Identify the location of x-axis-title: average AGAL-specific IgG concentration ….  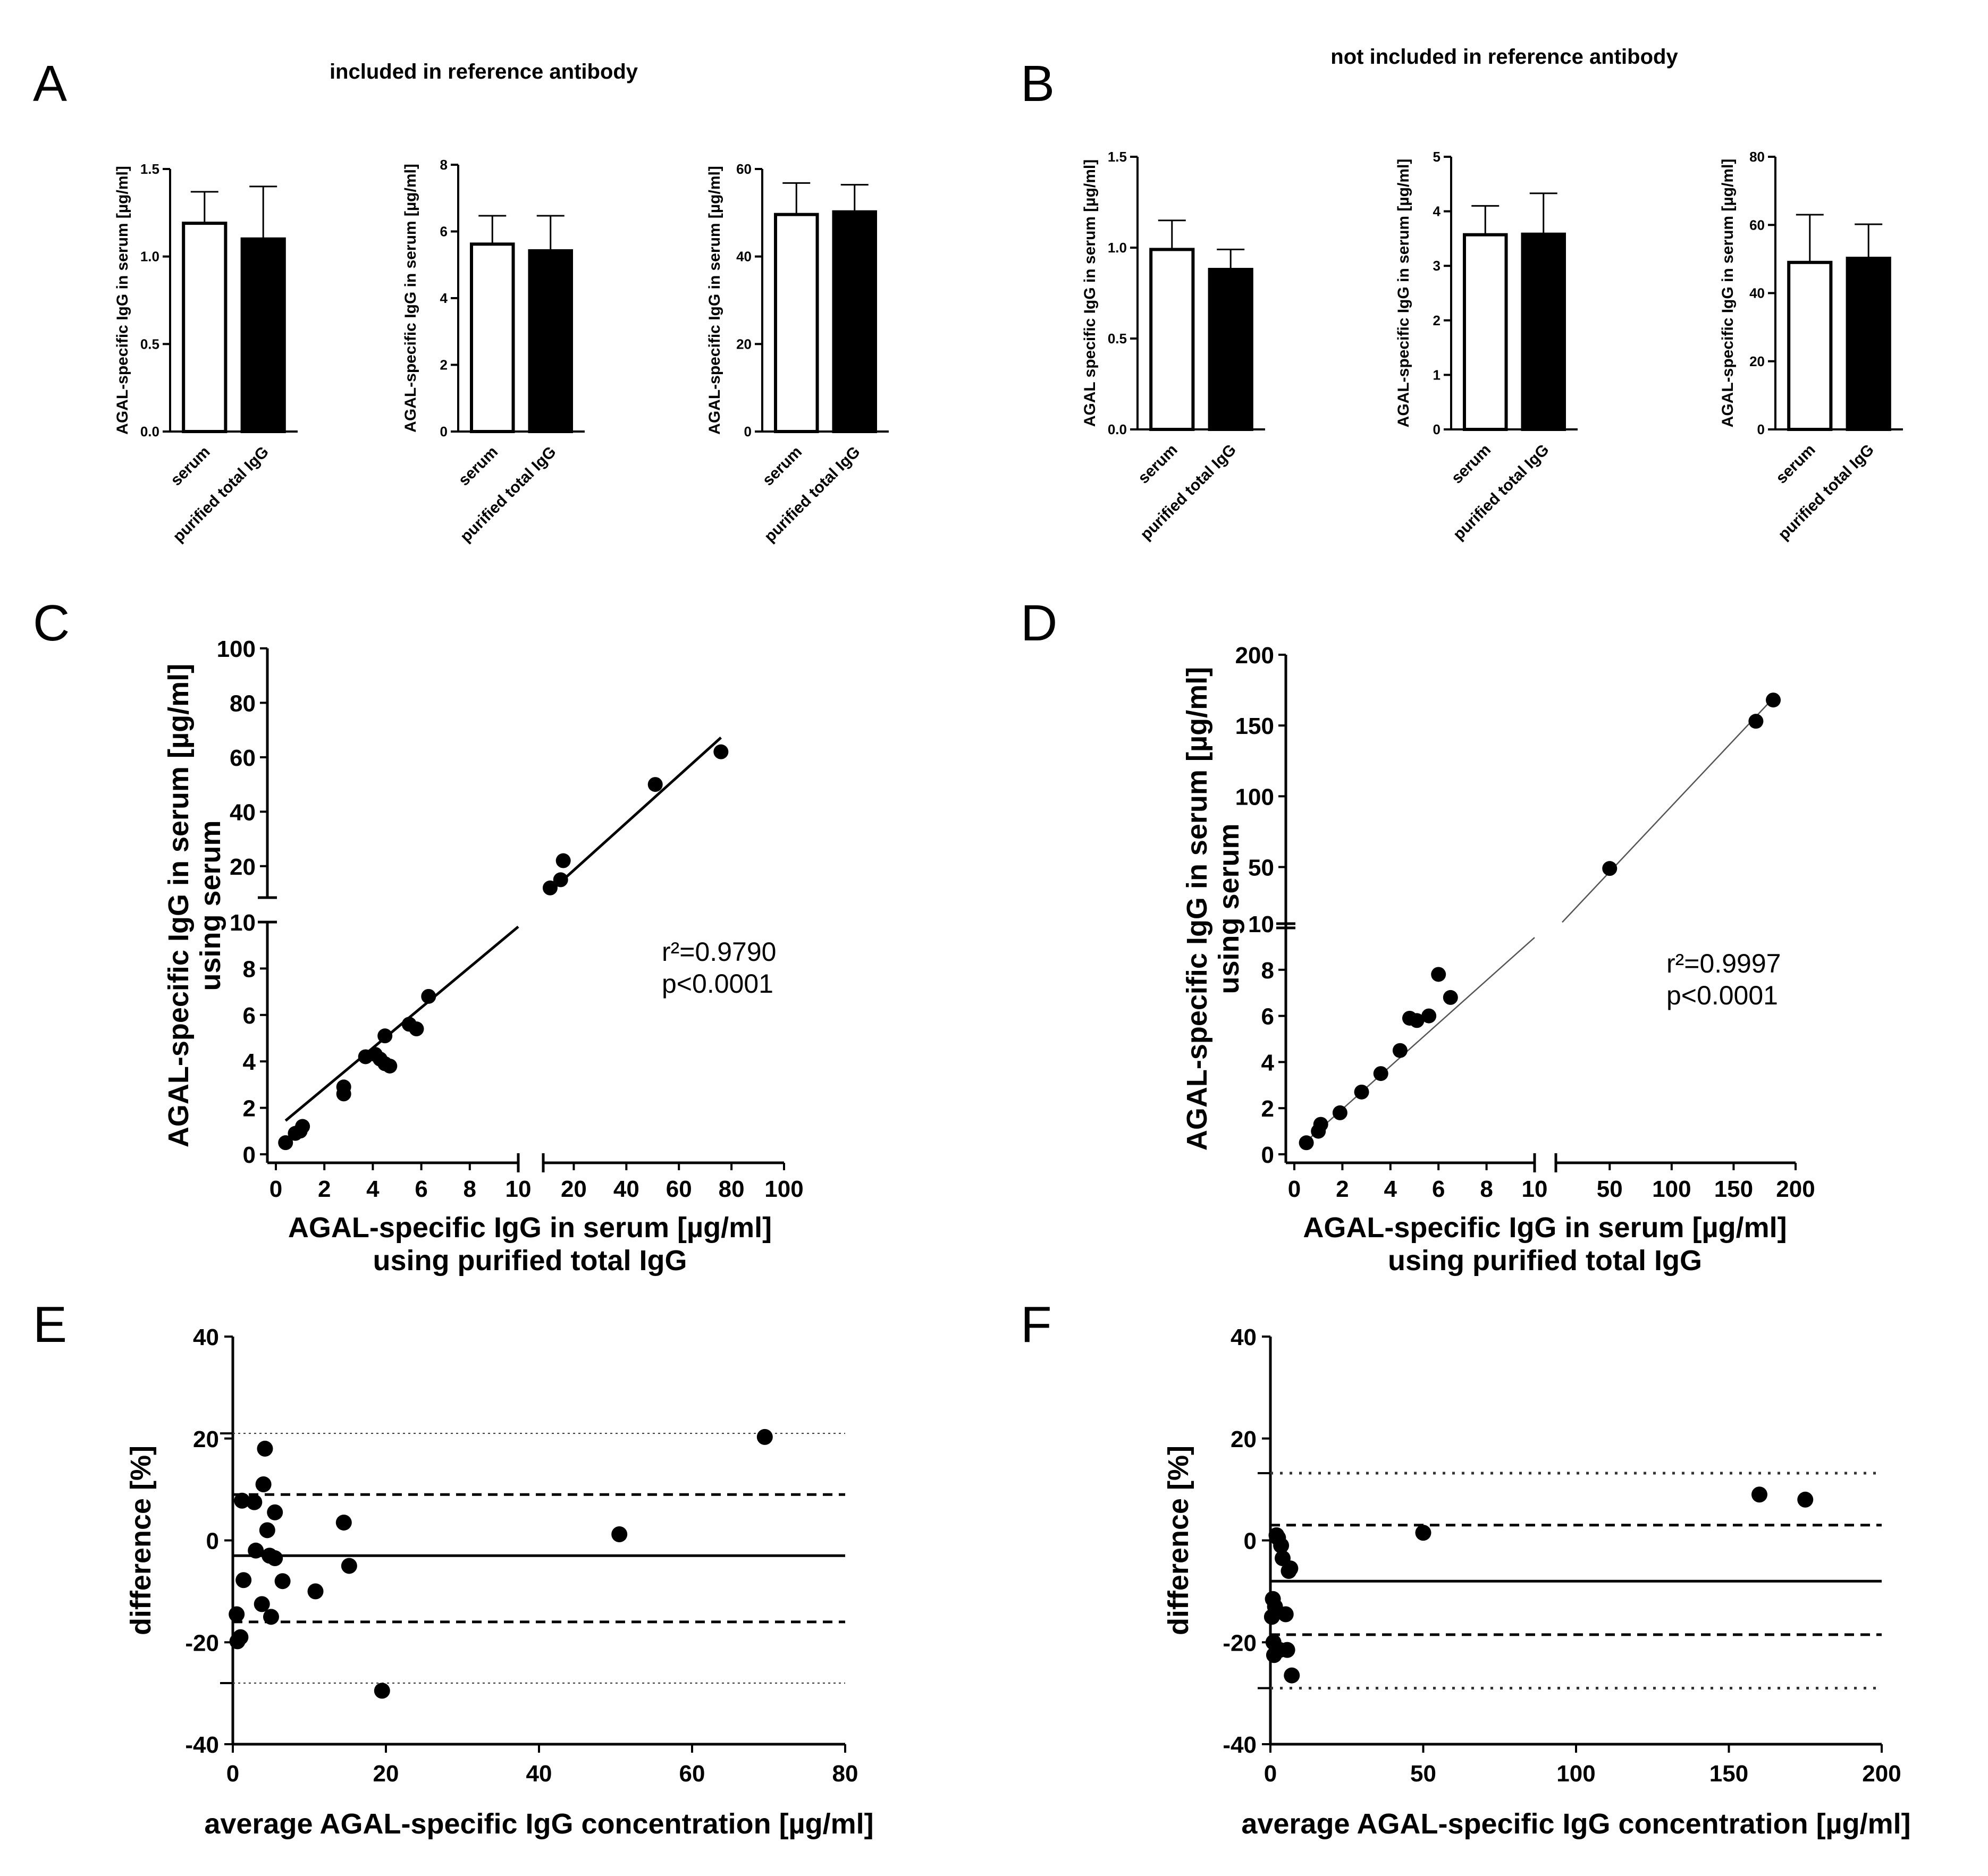
(538, 1824).